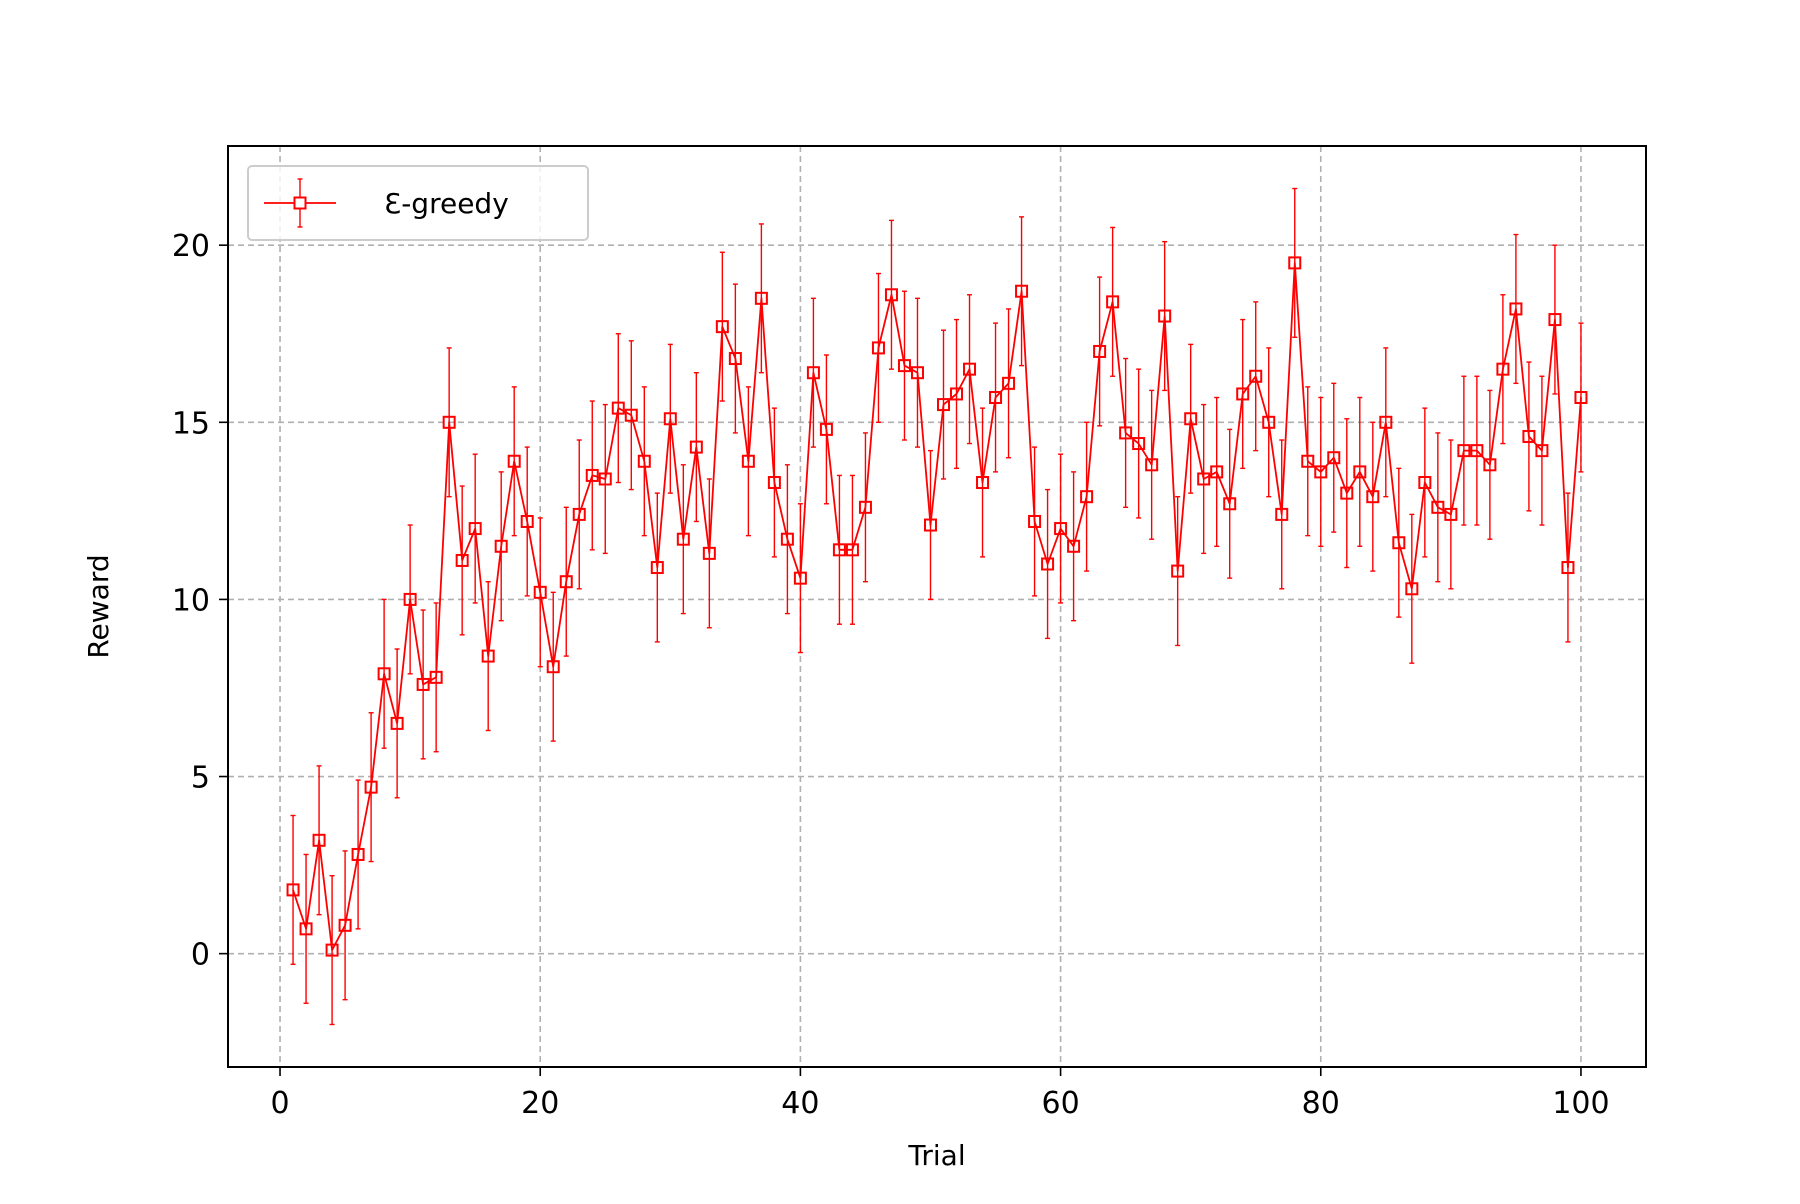  Describe the element at coordinates (191, 246) in the screenshot. I see `y-tick-label: 20` at that location.